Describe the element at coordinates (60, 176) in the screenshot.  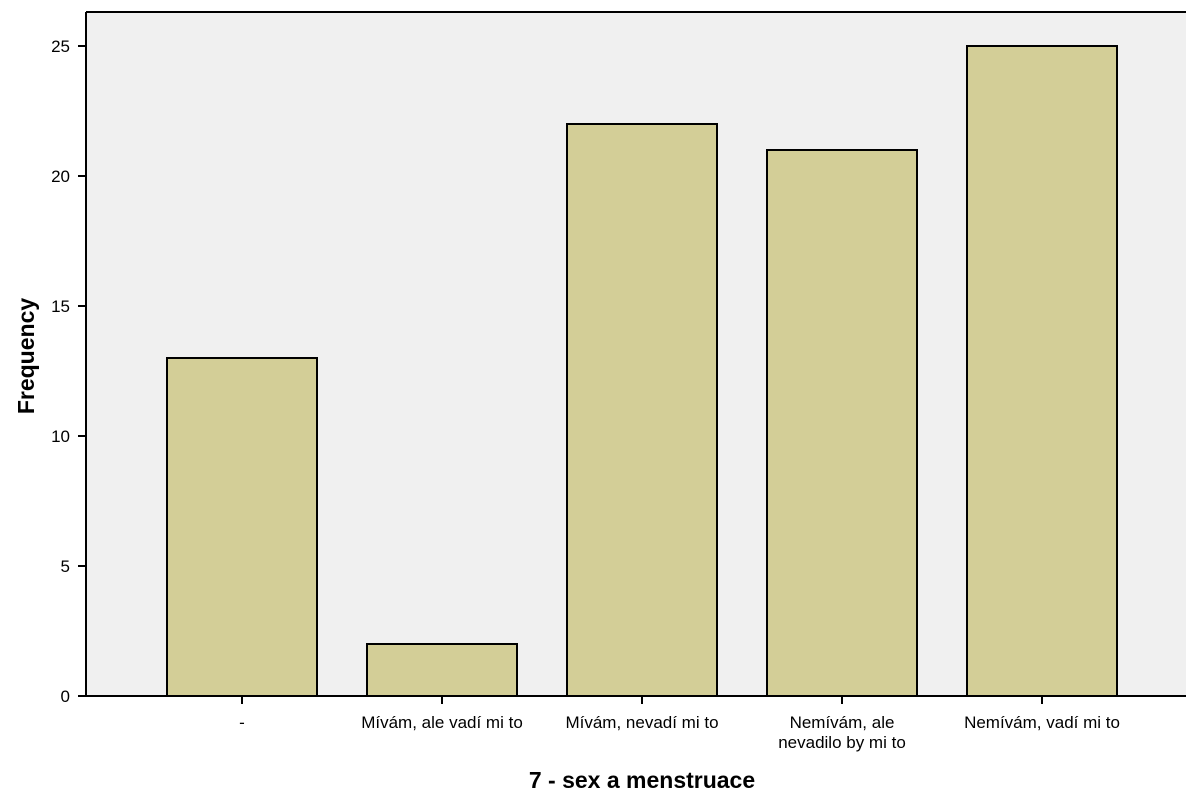
I see `y-tick-label: 20` at that location.